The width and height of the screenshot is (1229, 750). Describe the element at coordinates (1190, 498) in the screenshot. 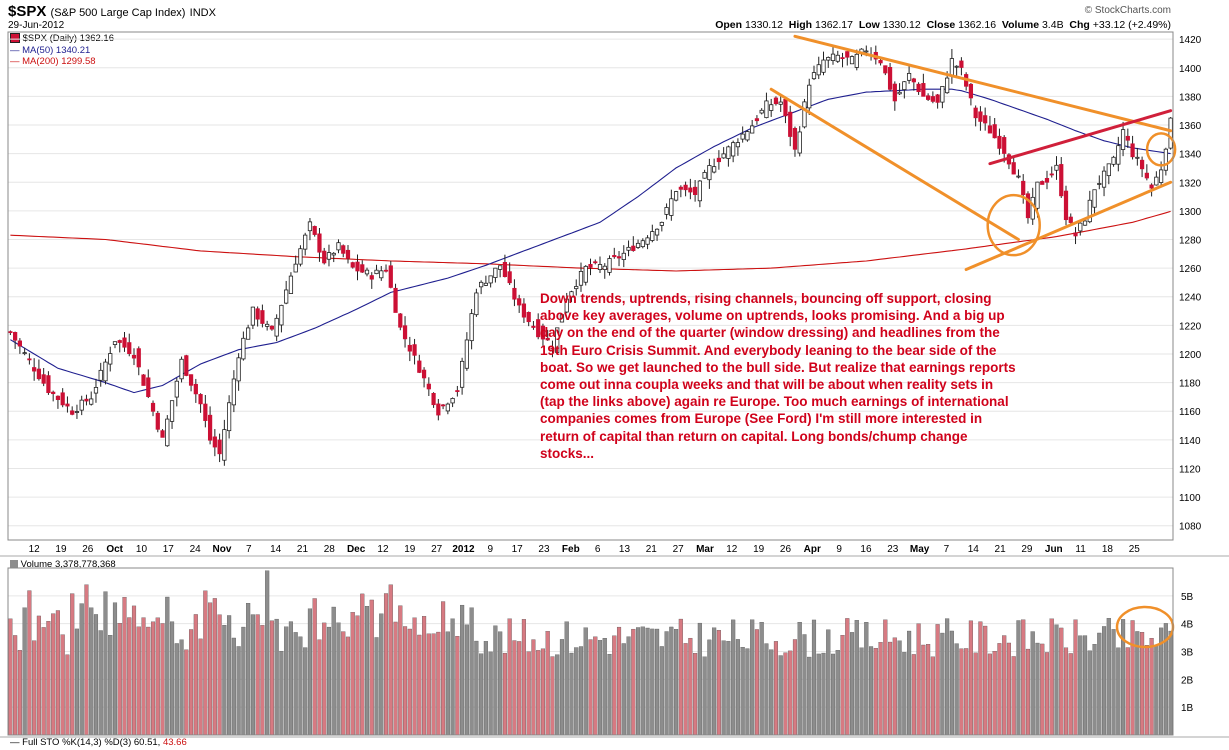

I see `price-tick-label: 1100` at that location.